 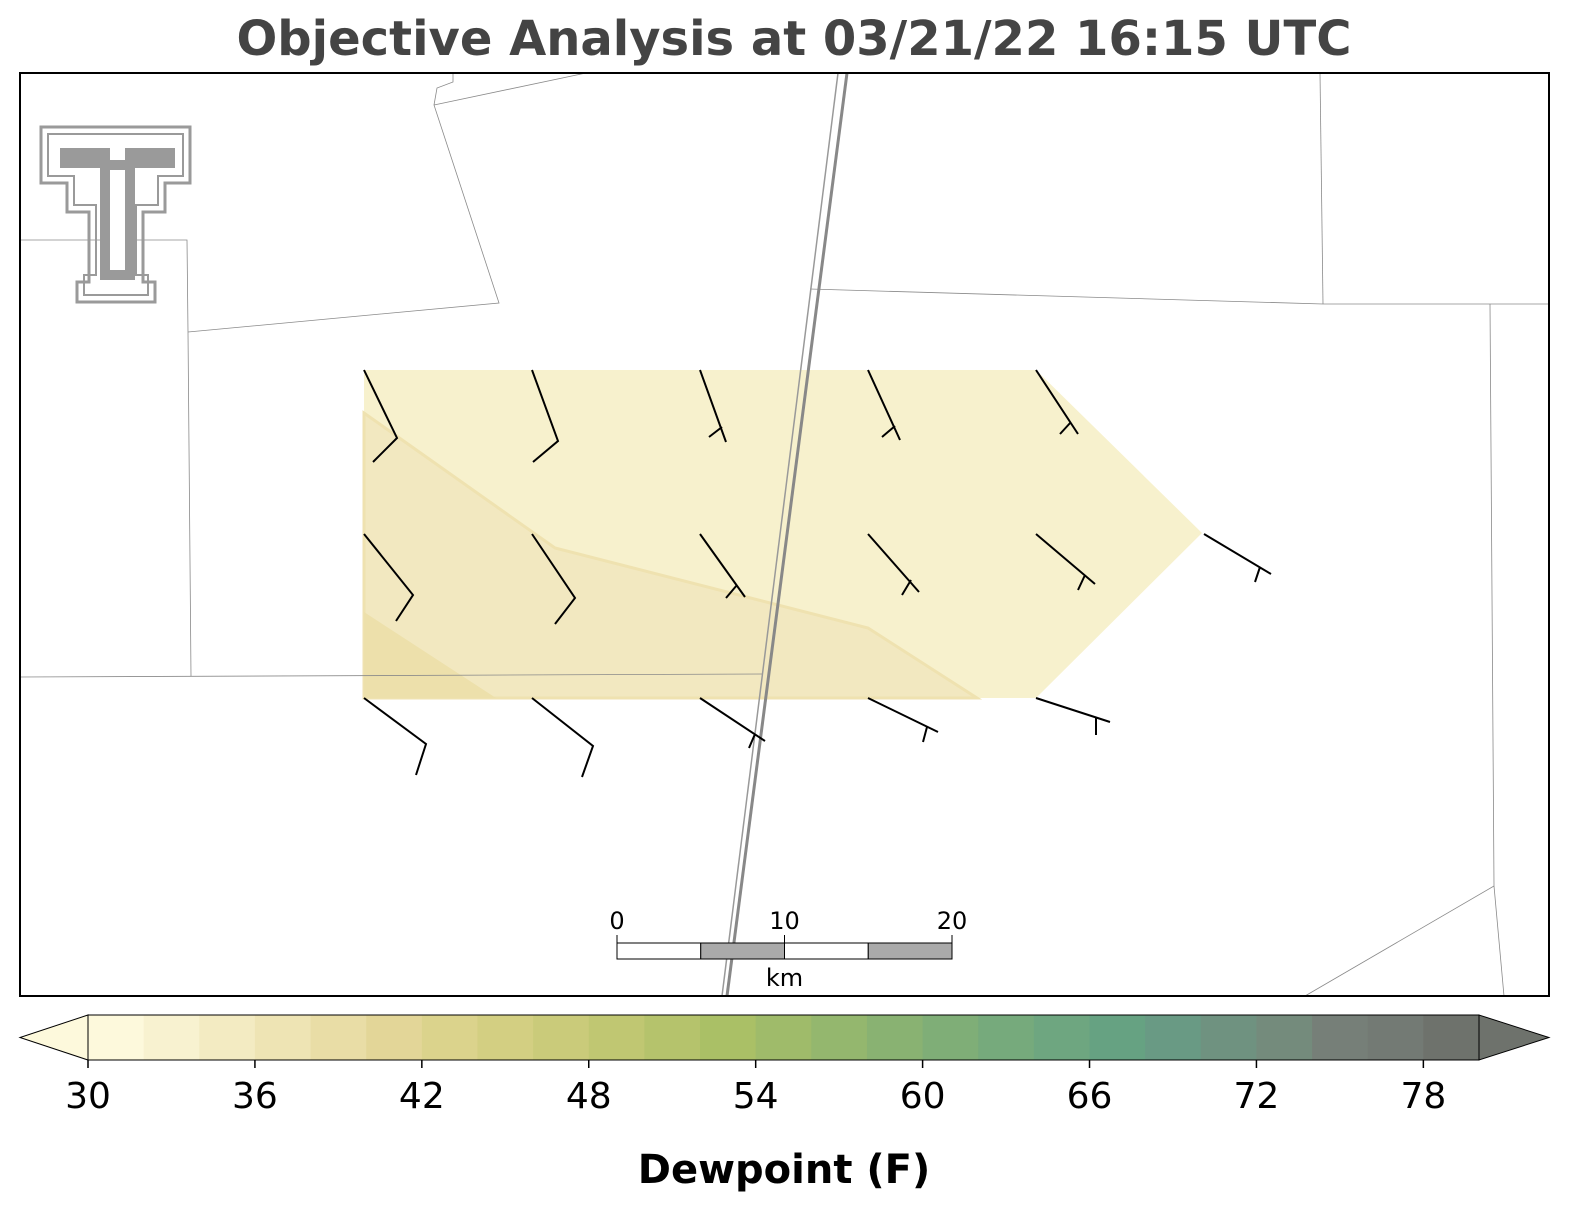 I want to click on colorbar: 30 36 42 48 54 60 66 72 78, so click(x=784, y=1065).